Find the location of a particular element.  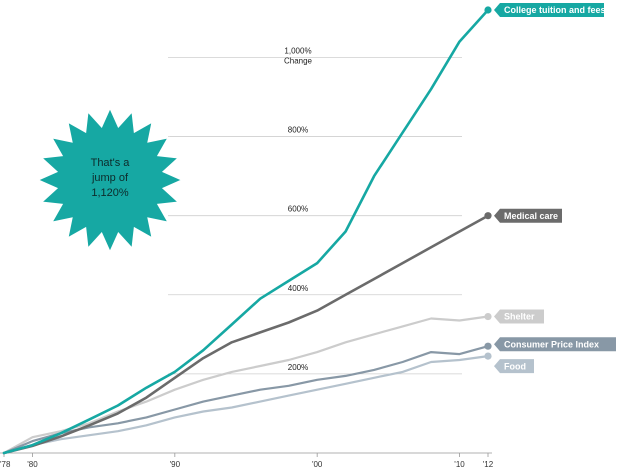

starburst-annotation: That's a jump of 1,120% is located at coordinates (110, 180).